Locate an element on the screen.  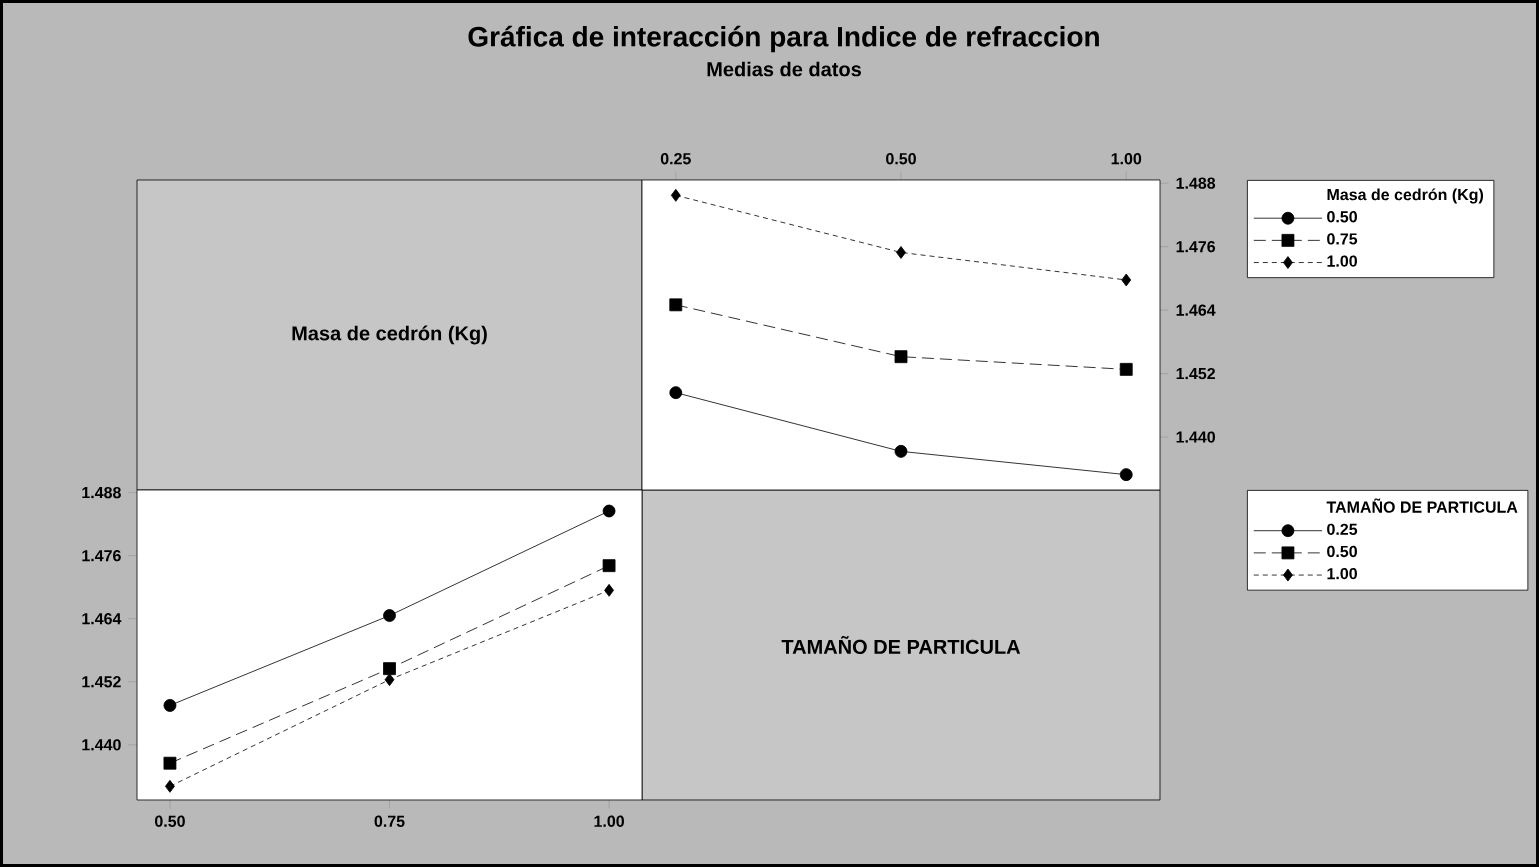
x-tick-label: 0.75 is located at coordinates (389, 821).